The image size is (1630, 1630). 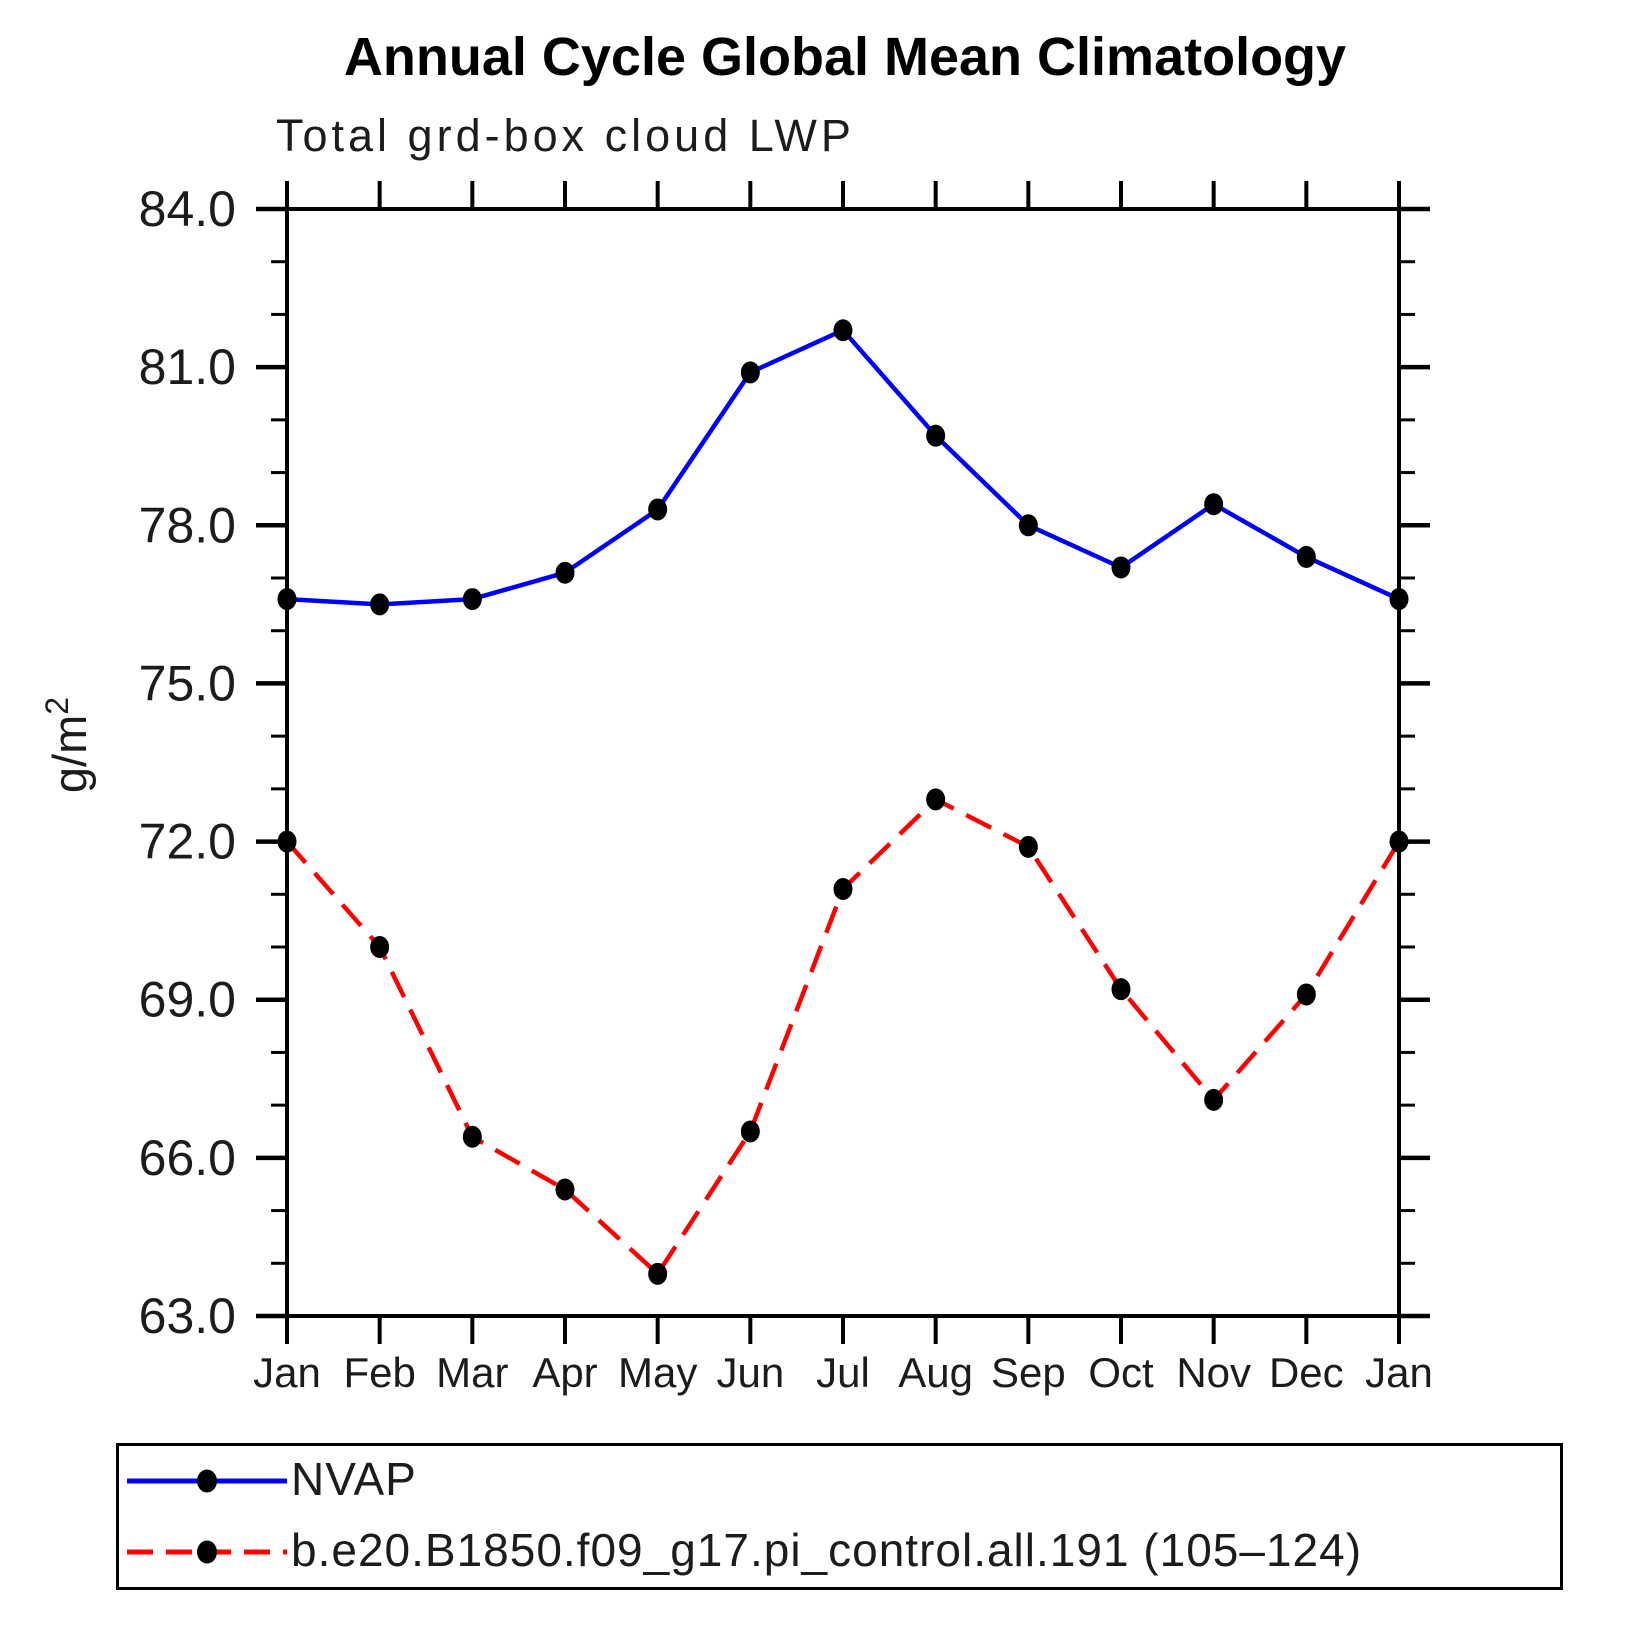 What do you see at coordinates (565, 135) in the screenshot?
I see `chart-subtitle: Total grd-box cloud LWP` at bounding box center [565, 135].